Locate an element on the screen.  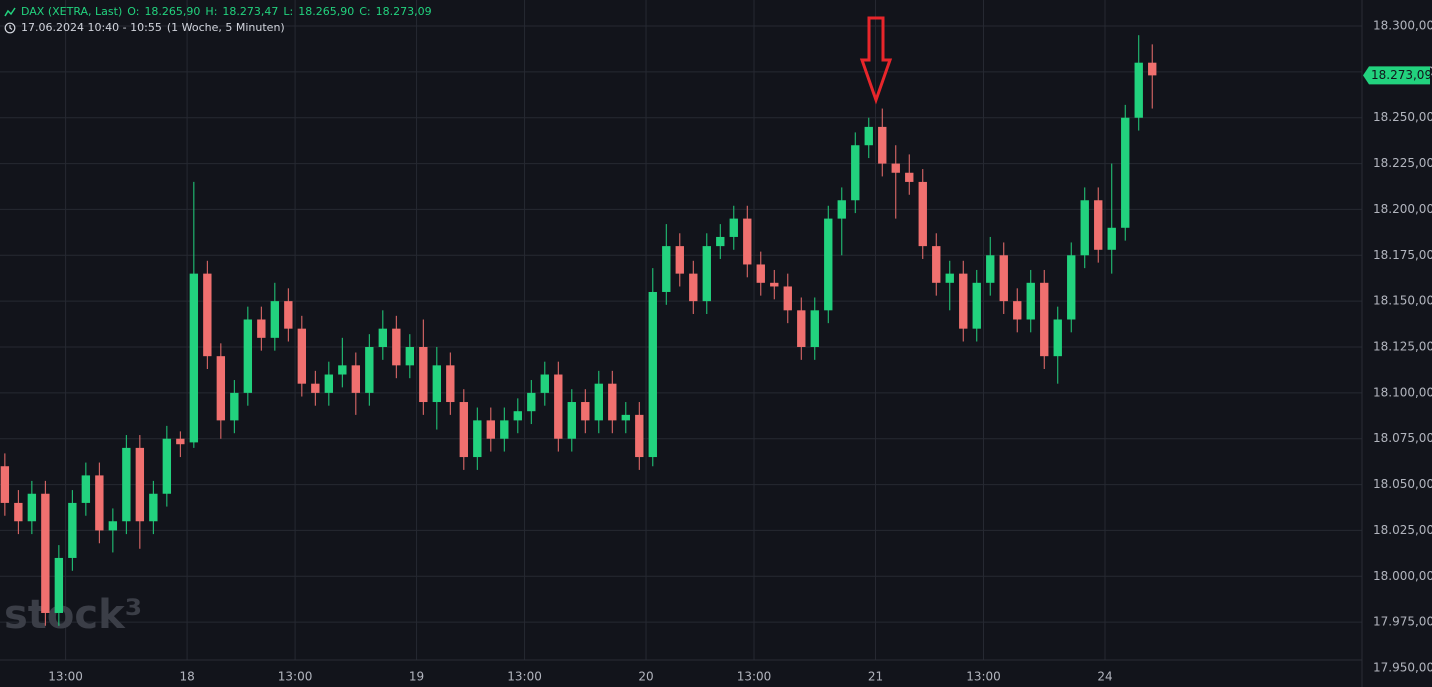
close-label: C: is located at coordinates (365, 11).